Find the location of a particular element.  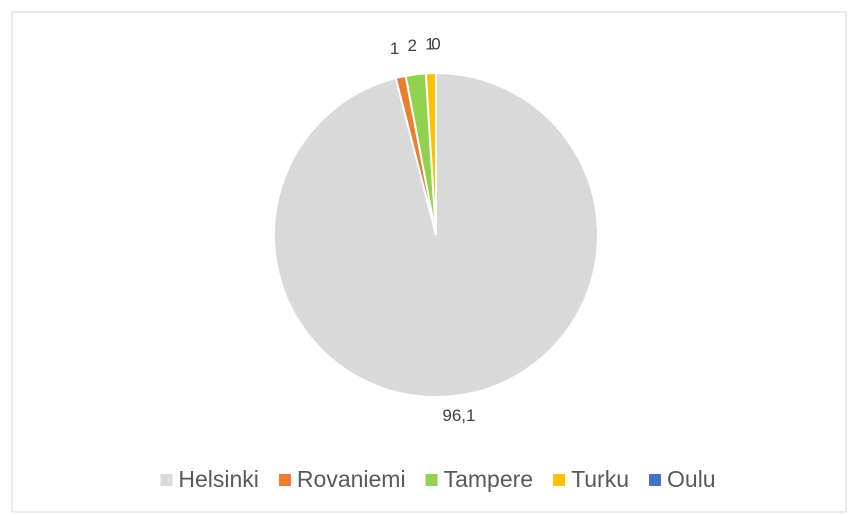

legend-label: Oulu is located at coordinates (691, 479).